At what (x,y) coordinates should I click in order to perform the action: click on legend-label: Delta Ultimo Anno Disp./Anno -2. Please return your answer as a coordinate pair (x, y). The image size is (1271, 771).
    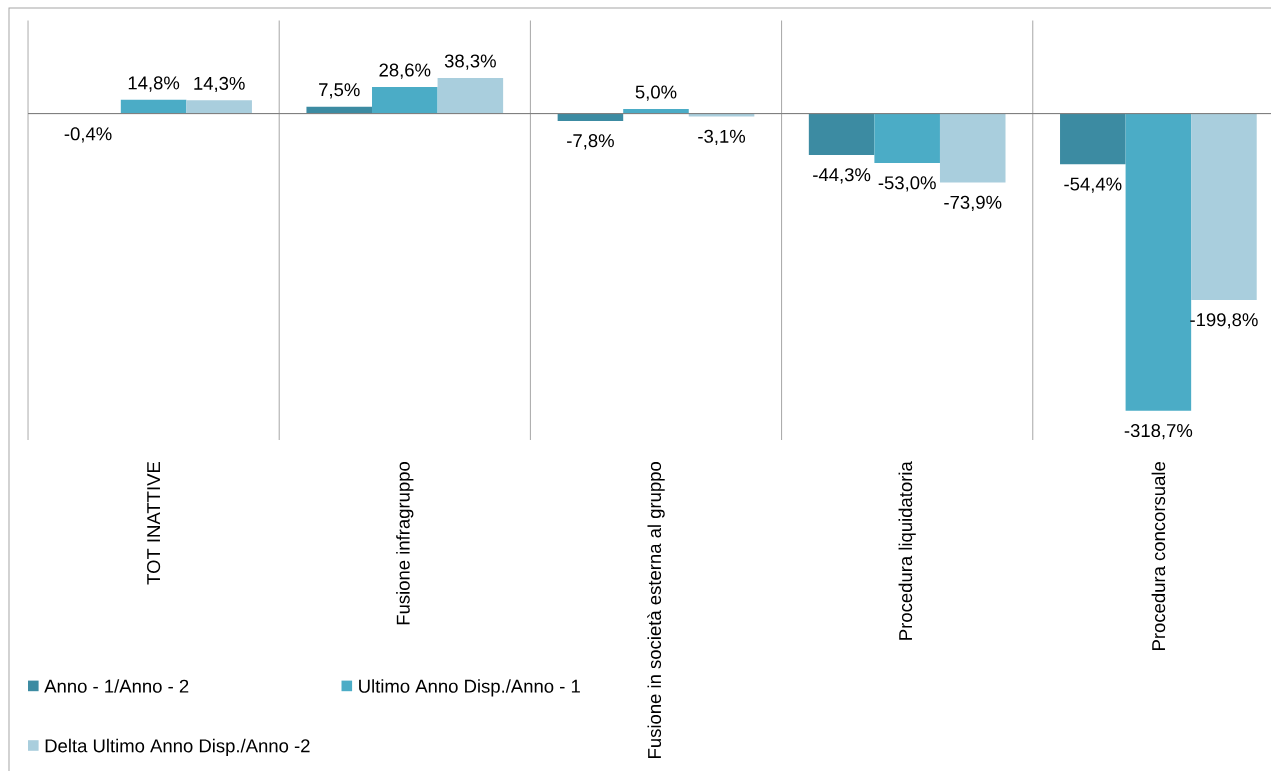
    Looking at the image, I should click on (177, 747).